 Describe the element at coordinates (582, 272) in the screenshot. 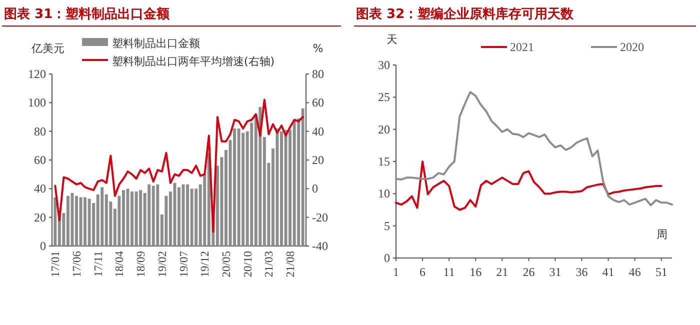

I see `x-tick-label: 36` at that location.